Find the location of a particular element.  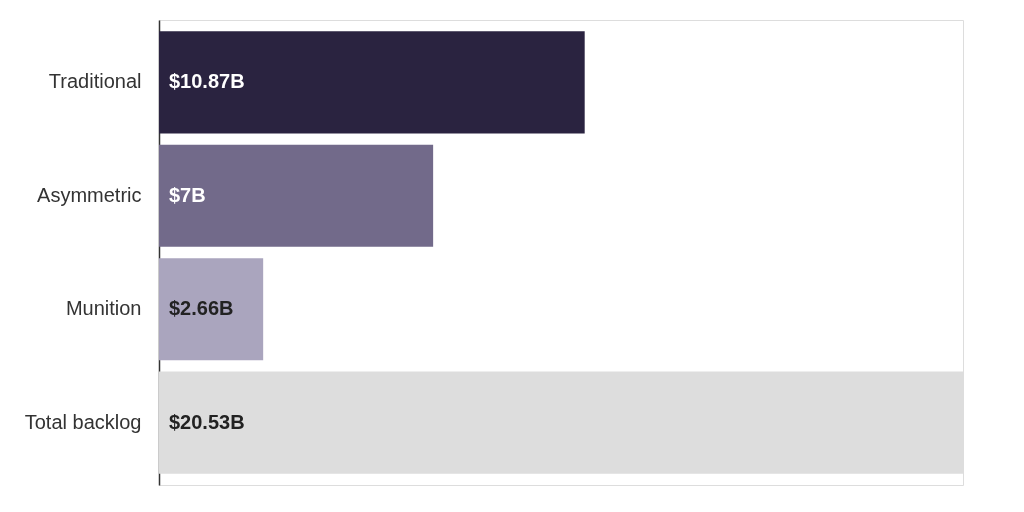

y-tick-label: Asymmetric is located at coordinates (89, 194).